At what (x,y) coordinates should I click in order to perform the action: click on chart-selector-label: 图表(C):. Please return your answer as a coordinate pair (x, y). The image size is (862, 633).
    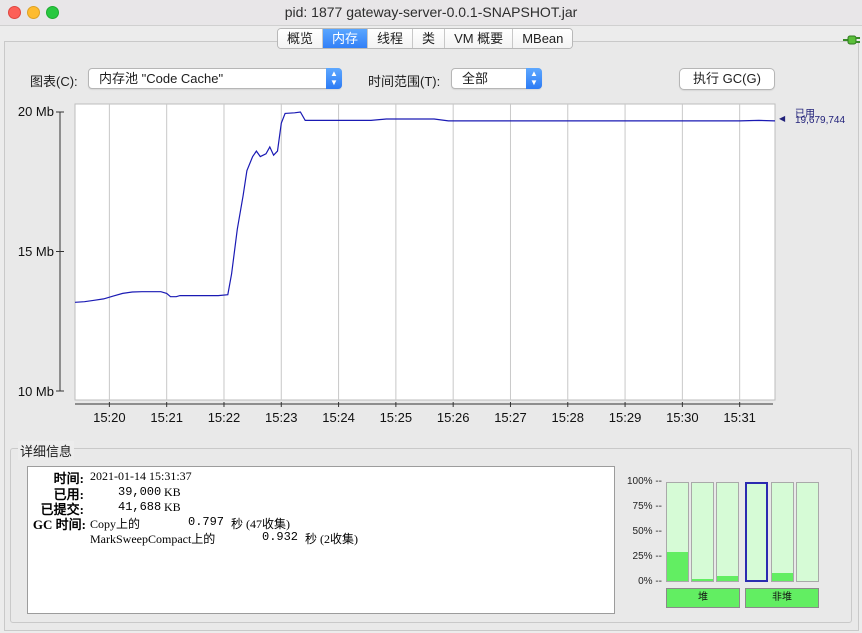
    Looking at the image, I should click on (54, 81).